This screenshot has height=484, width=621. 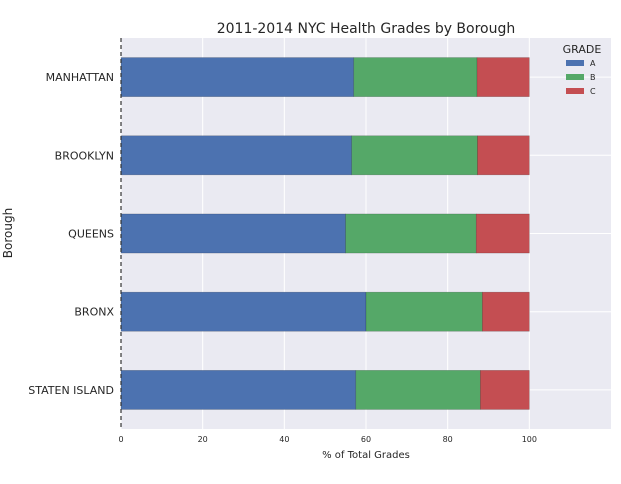 I want to click on x-tick-label: 40, so click(x=284, y=439).